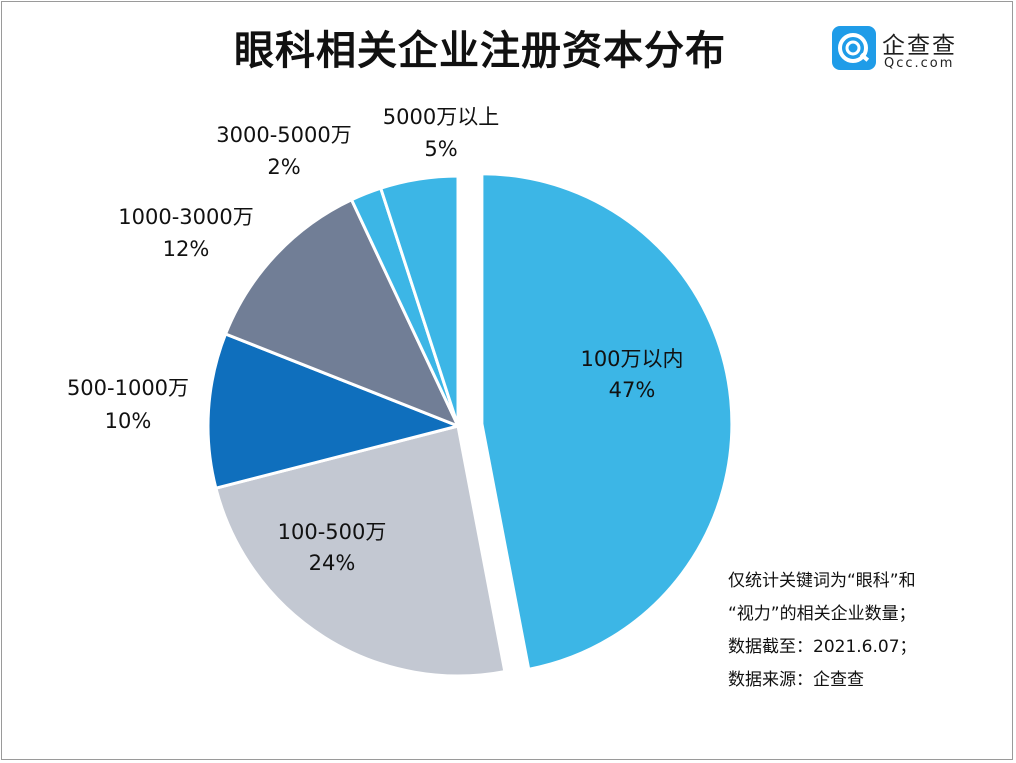 Image resolution: width=1016 pixels, height=763 pixels. I want to click on logo-name: 企查查, so click(919, 46).